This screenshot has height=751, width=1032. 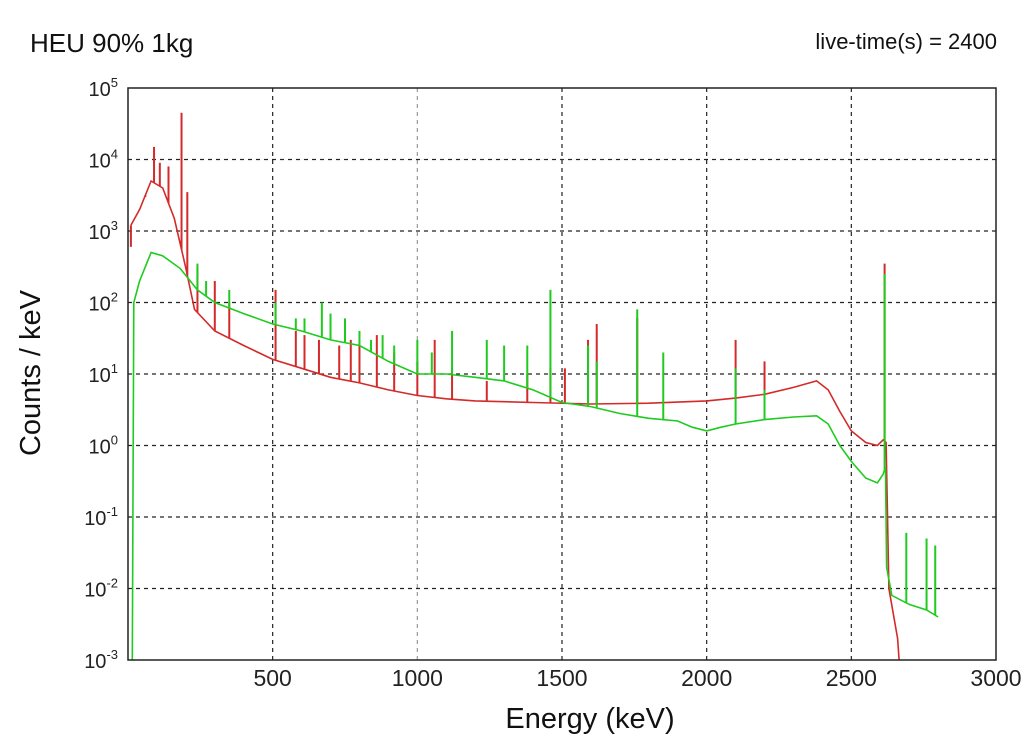 I want to click on x-tick-label: 3000, so click(x=995, y=678).